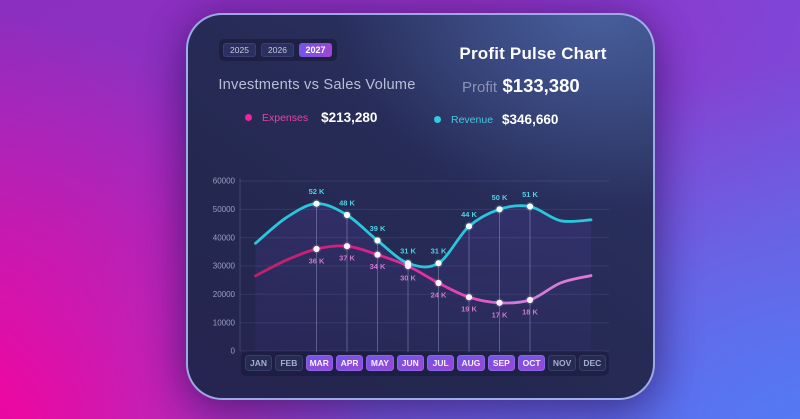  I want to click on svg-text: 0, so click(233, 351).